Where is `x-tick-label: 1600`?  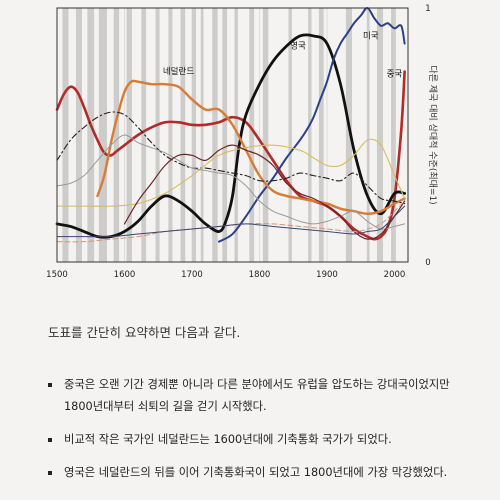 x-tick-label: 1600 is located at coordinates (125, 275).